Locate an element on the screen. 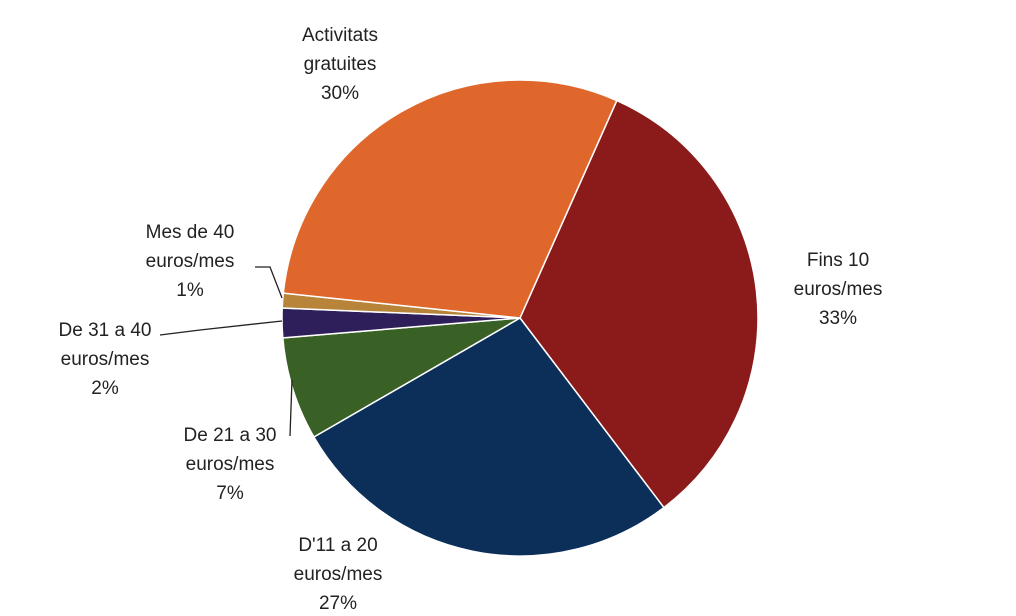  slice-label: De 31 a 40 euros/mes 2% is located at coordinates (105, 359).